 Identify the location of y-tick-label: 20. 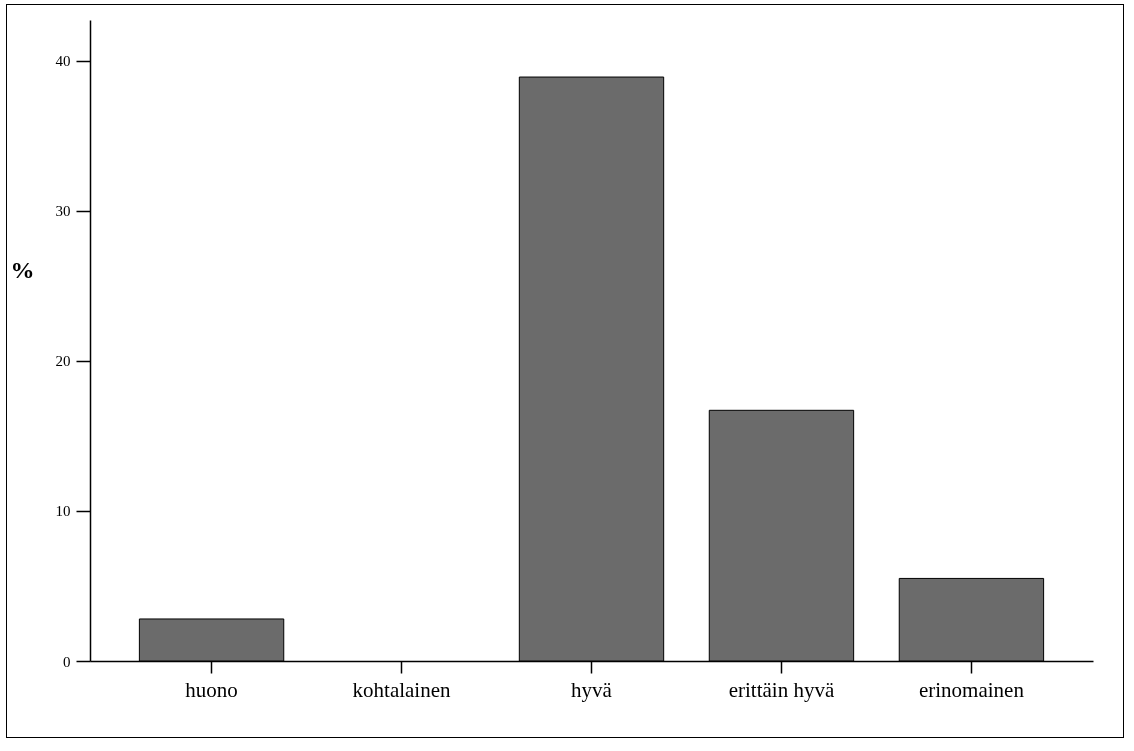
(63, 361).